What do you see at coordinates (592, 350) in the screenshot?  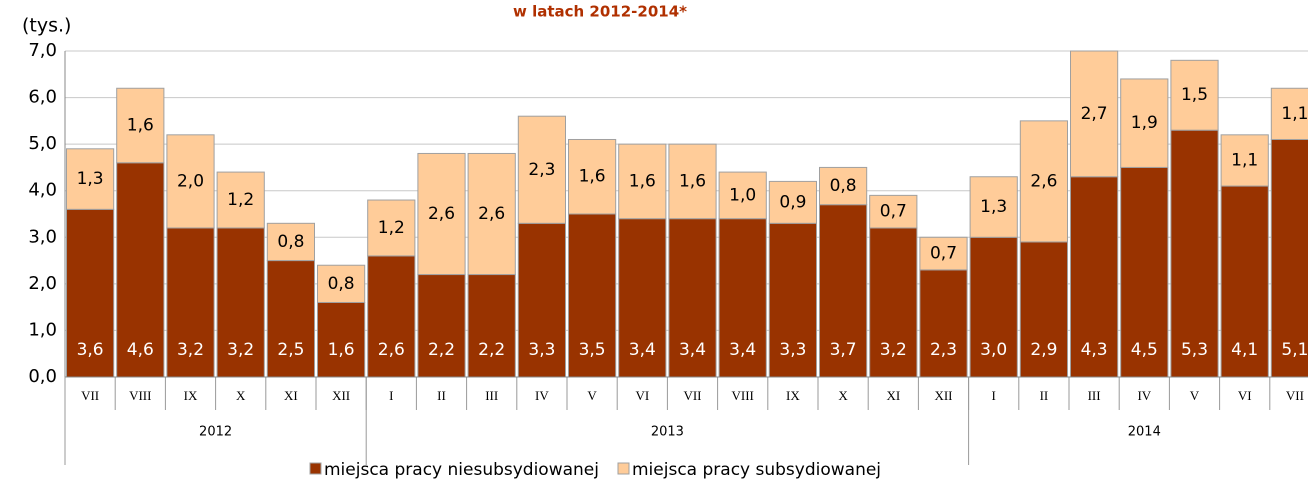 I see `data-label: 3,5` at bounding box center [592, 350].